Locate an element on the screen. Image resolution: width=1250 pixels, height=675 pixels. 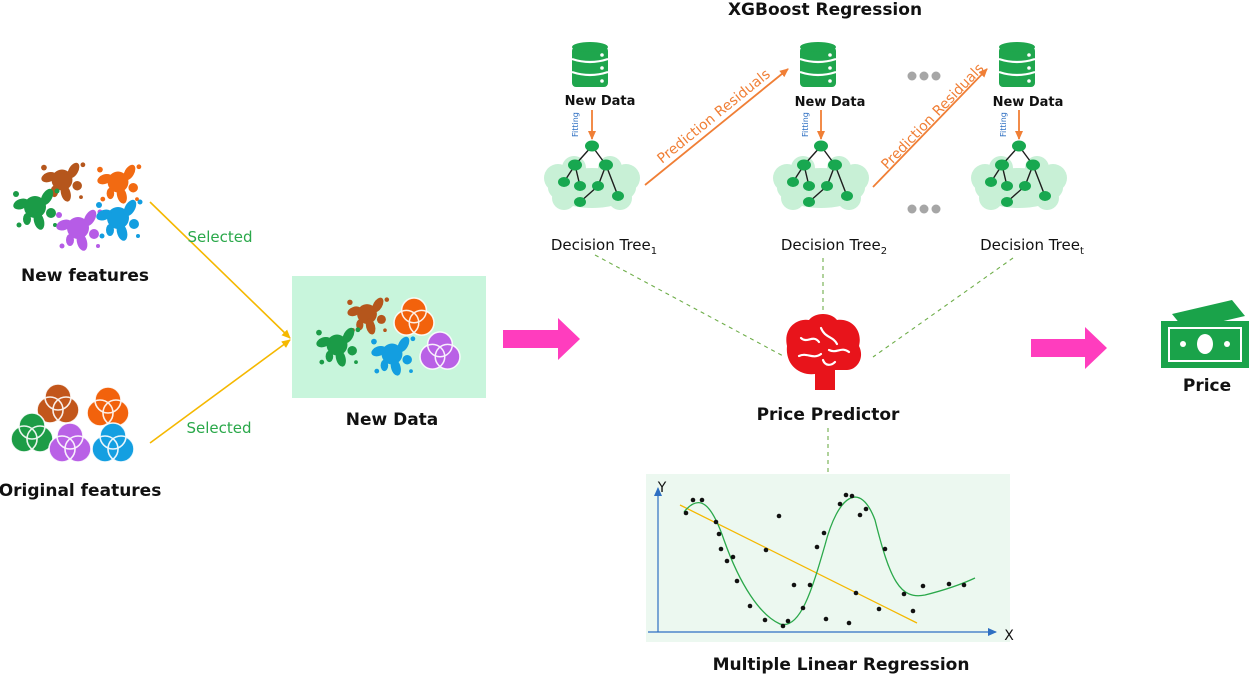
original-features-label: Original features is located at coordinates (80, 491).